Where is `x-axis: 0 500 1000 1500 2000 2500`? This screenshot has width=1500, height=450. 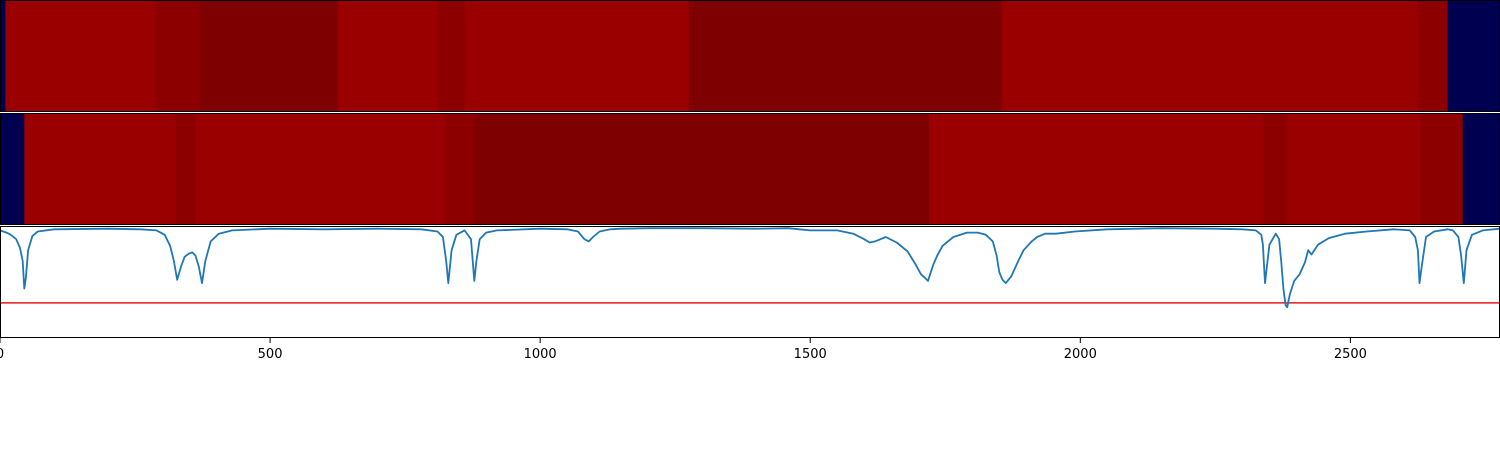 x-axis: 0 500 1000 1500 2000 2500 is located at coordinates (683, 350).